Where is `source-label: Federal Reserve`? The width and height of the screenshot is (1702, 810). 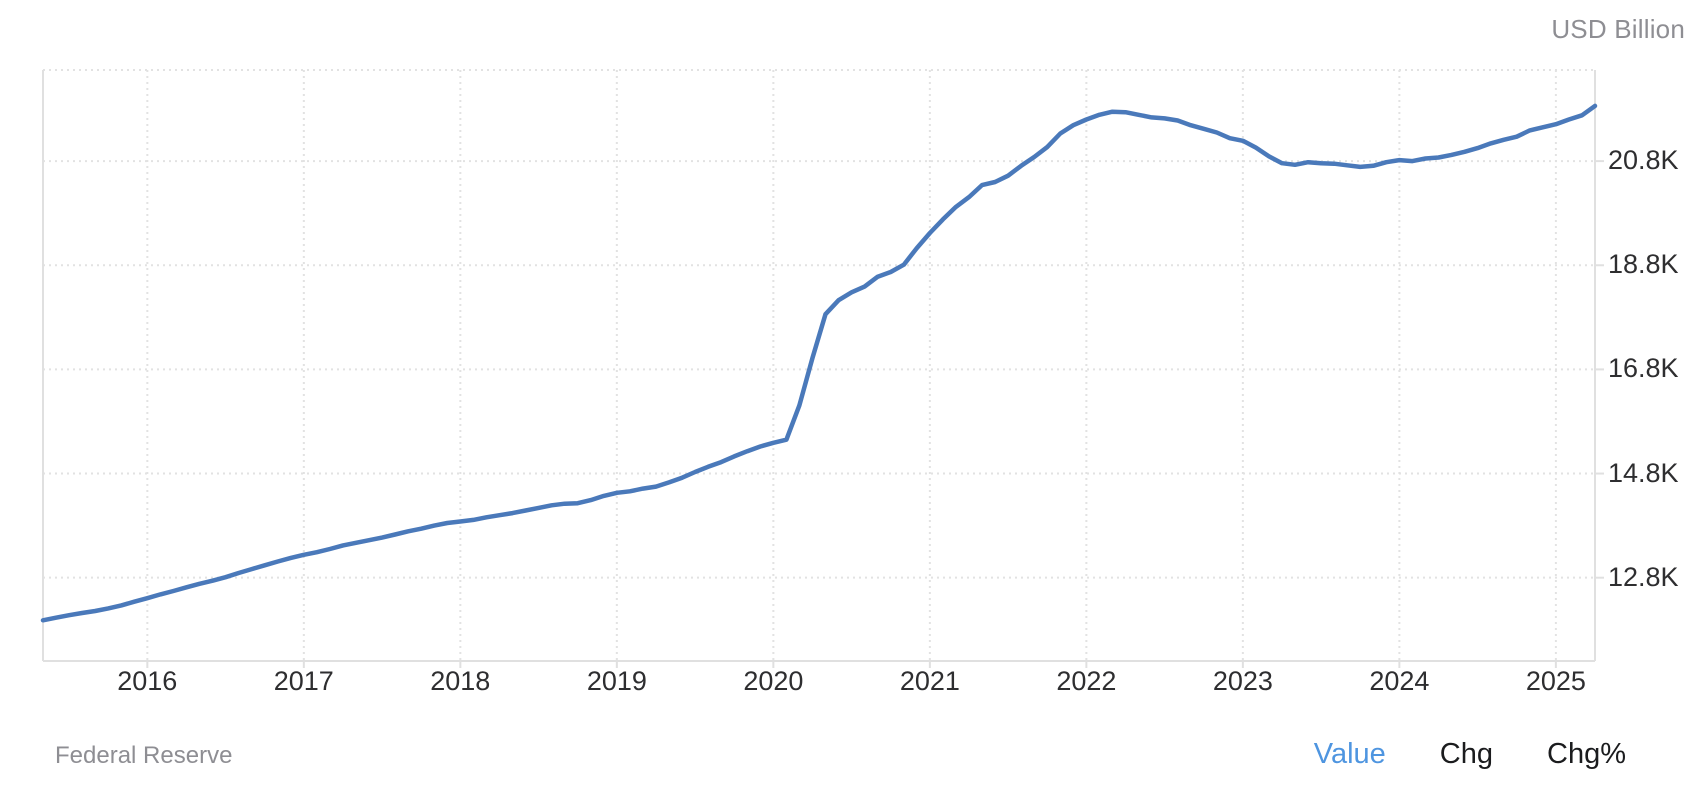 source-label: Federal Reserve is located at coordinates (144, 755).